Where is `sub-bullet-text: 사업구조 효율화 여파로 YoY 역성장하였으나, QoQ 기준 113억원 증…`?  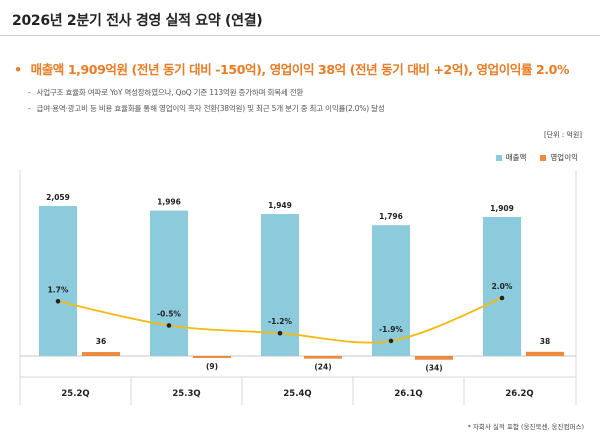 sub-bullet-text: 사업구조 효율화 여파로 YoY 역성장하였으나, QoQ 기준 113억원 증… is located at coordinates (170, 92).